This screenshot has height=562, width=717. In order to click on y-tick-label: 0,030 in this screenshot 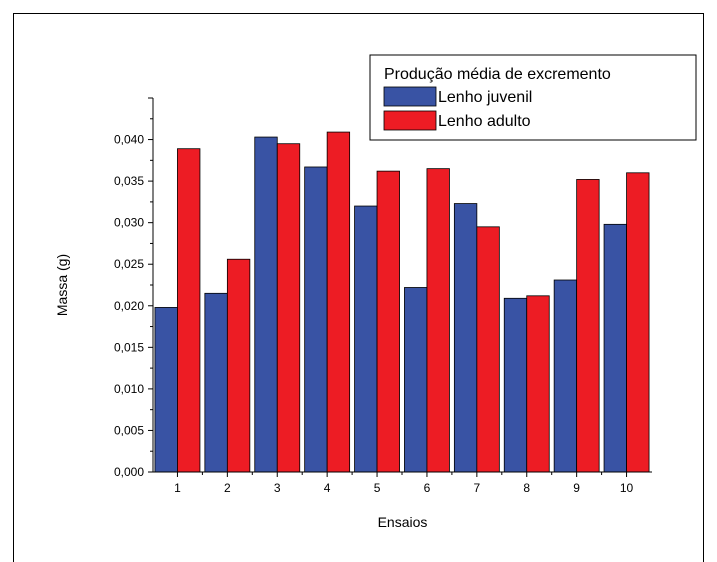, I will do `click(129, 223)`.